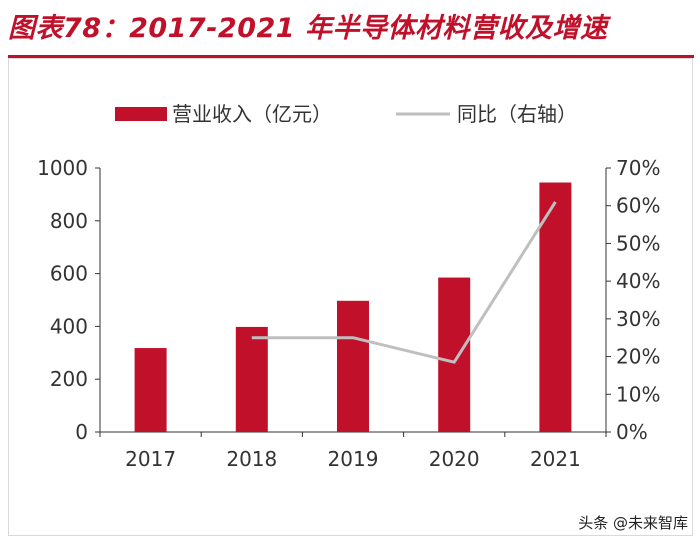 The width and height of the screenshot is (700, 541). I want to click on bar-2021, so click(555, 307).